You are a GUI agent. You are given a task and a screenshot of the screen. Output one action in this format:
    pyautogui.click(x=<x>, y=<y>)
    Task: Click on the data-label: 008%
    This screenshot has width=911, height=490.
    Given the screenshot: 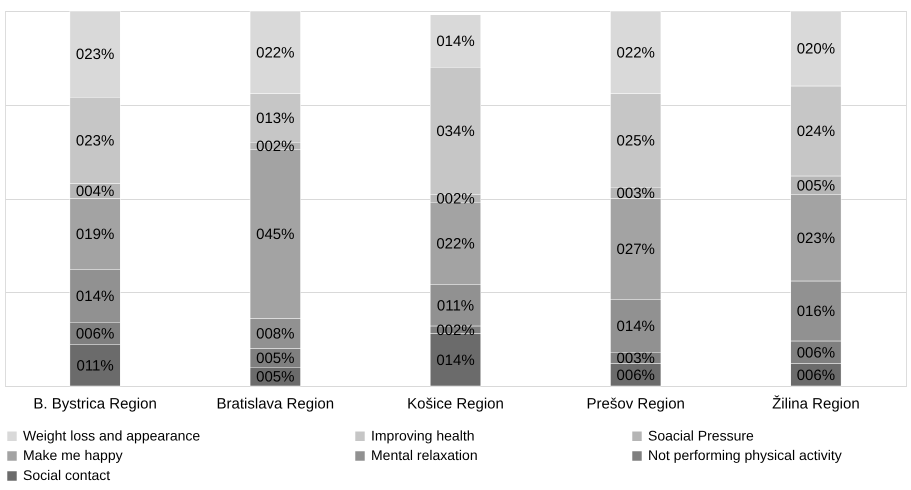 What is the action you would take?
    pyautogui.click(x=275, y=334)
    